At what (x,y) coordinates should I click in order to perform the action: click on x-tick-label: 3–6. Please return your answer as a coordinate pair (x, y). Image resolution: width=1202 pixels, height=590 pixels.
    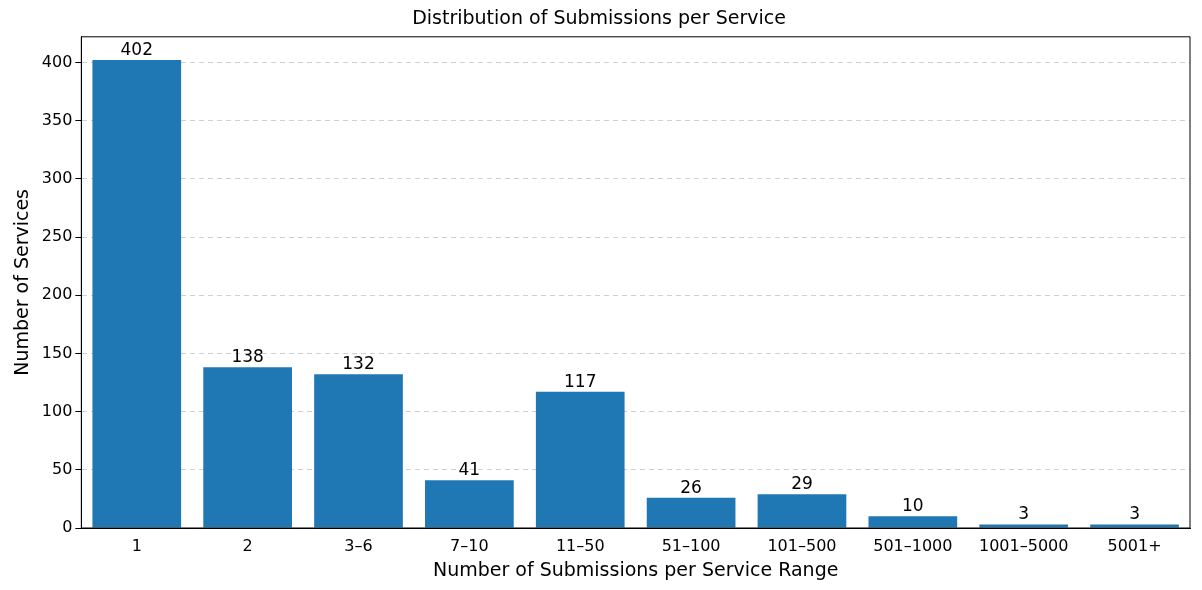
    Looking at the image, I should click on (358, 545).